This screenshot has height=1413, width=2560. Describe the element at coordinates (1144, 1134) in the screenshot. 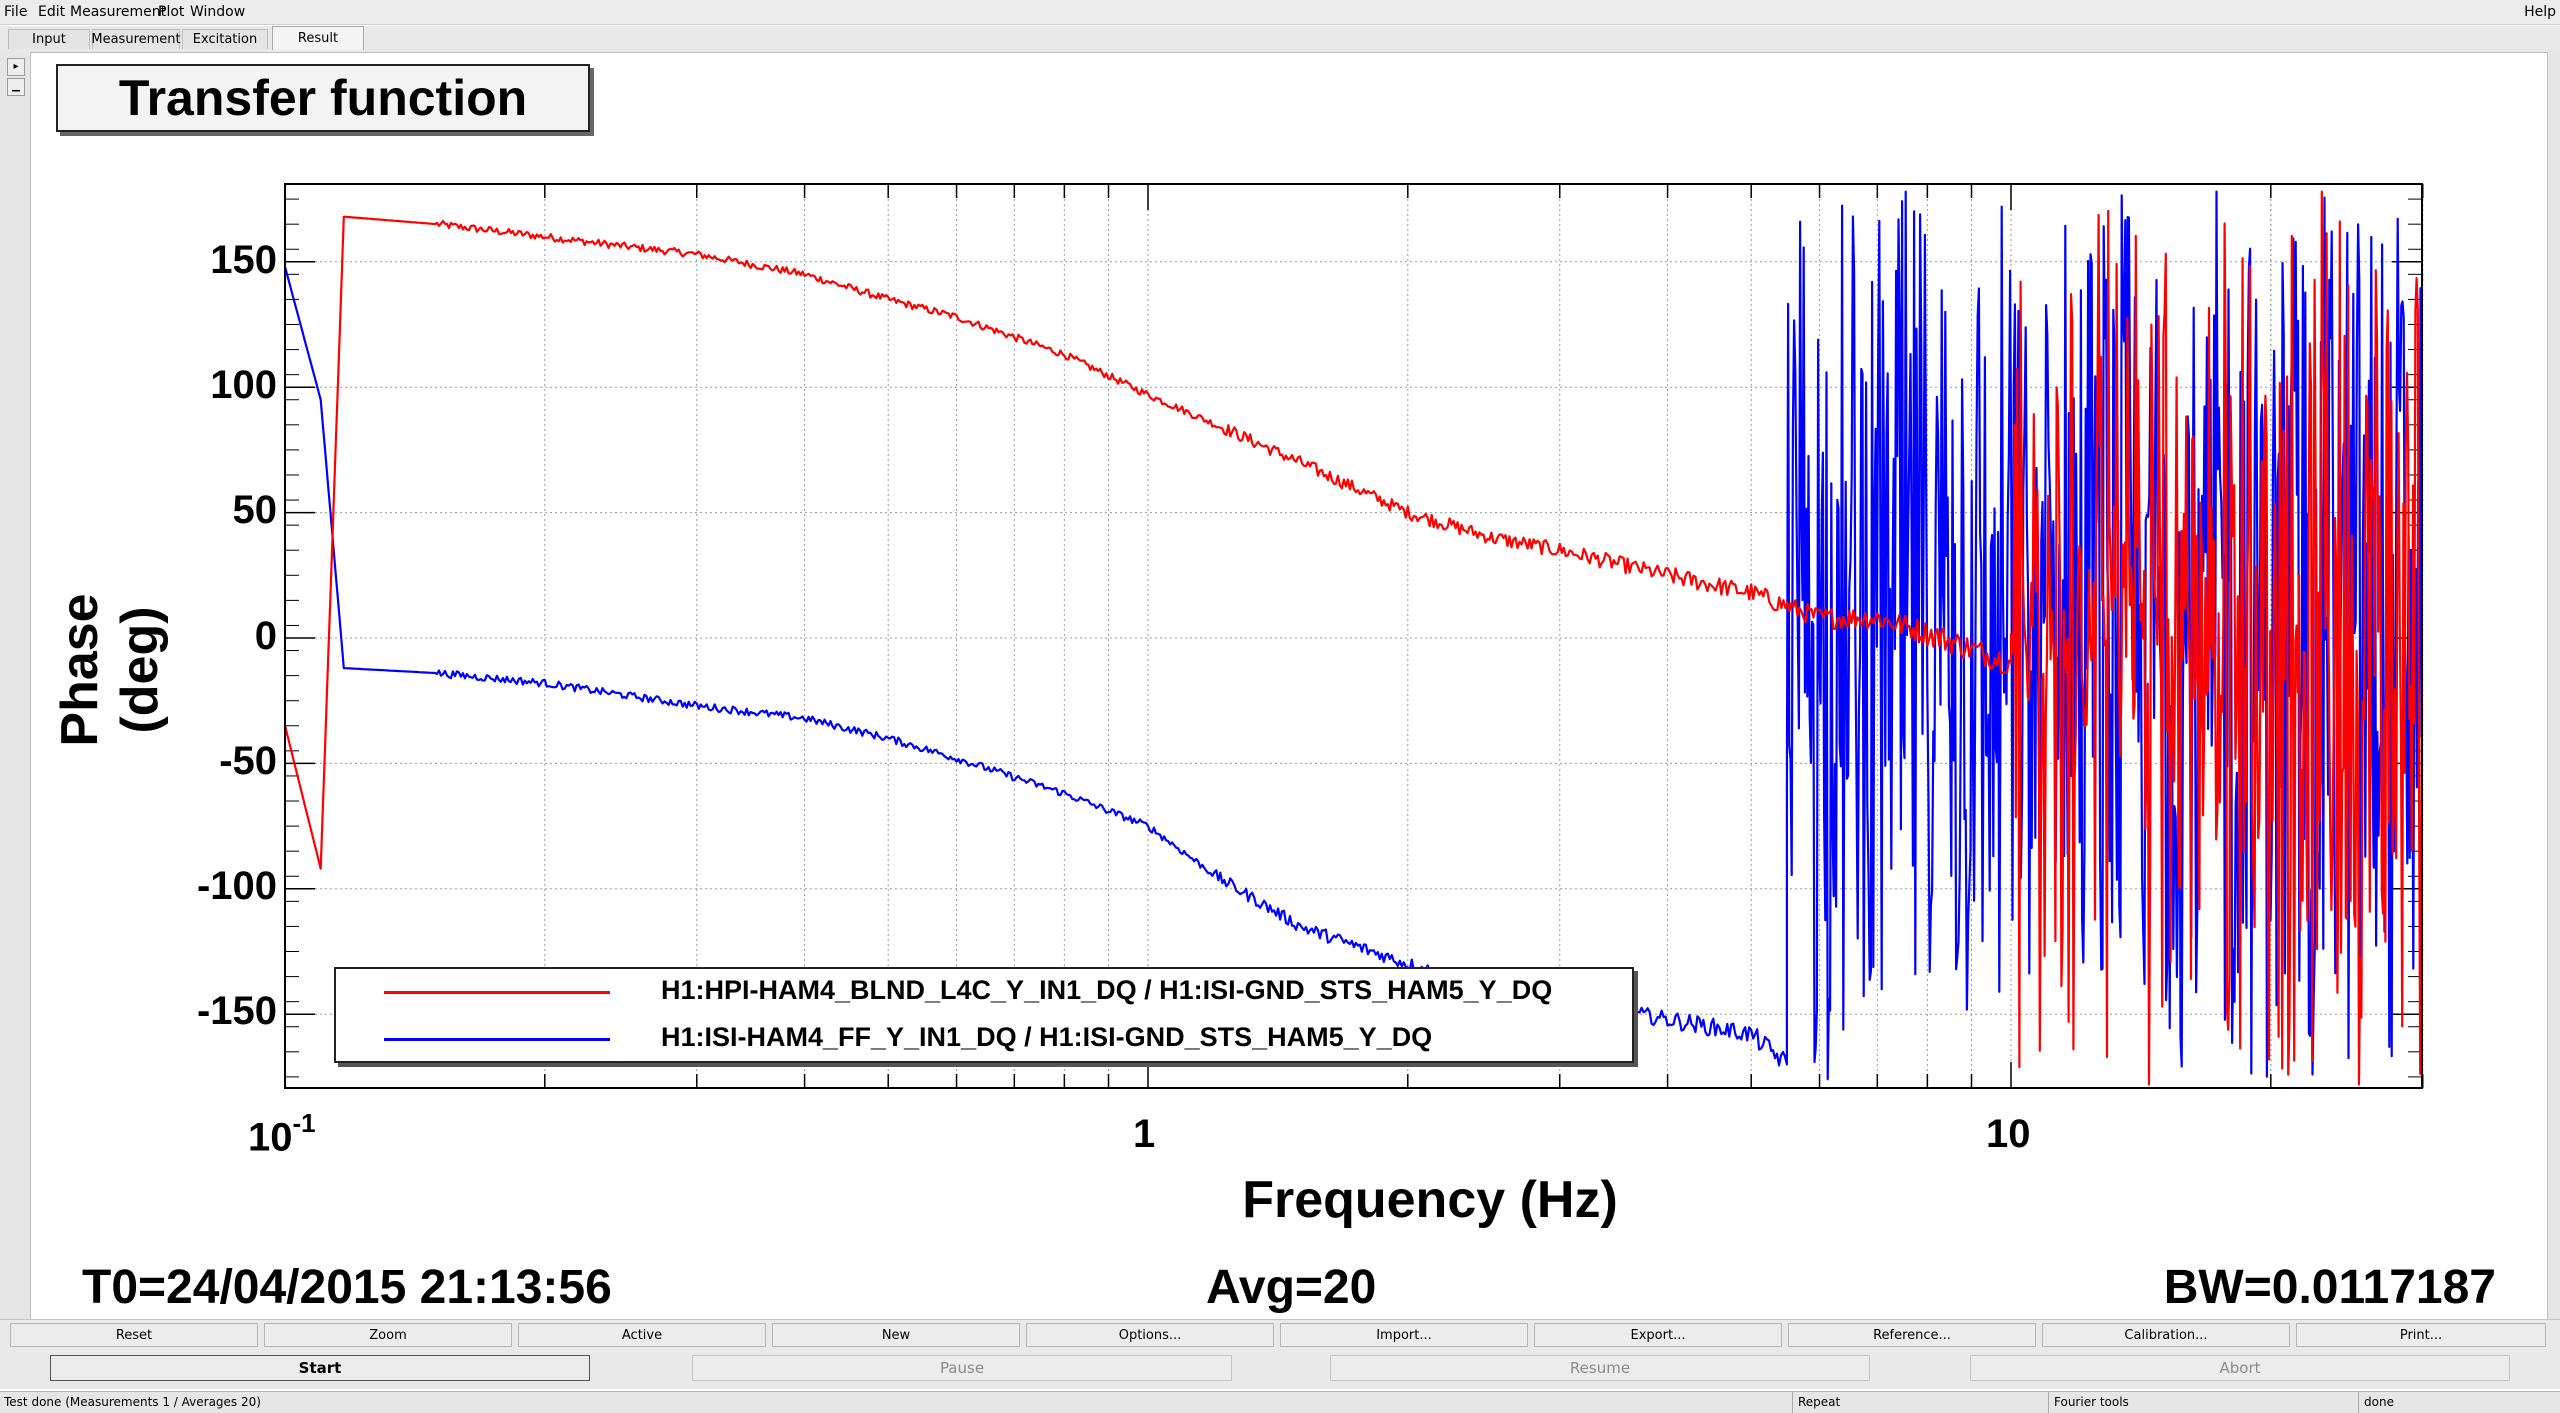

I see `x-tick-label: 1` at that location.